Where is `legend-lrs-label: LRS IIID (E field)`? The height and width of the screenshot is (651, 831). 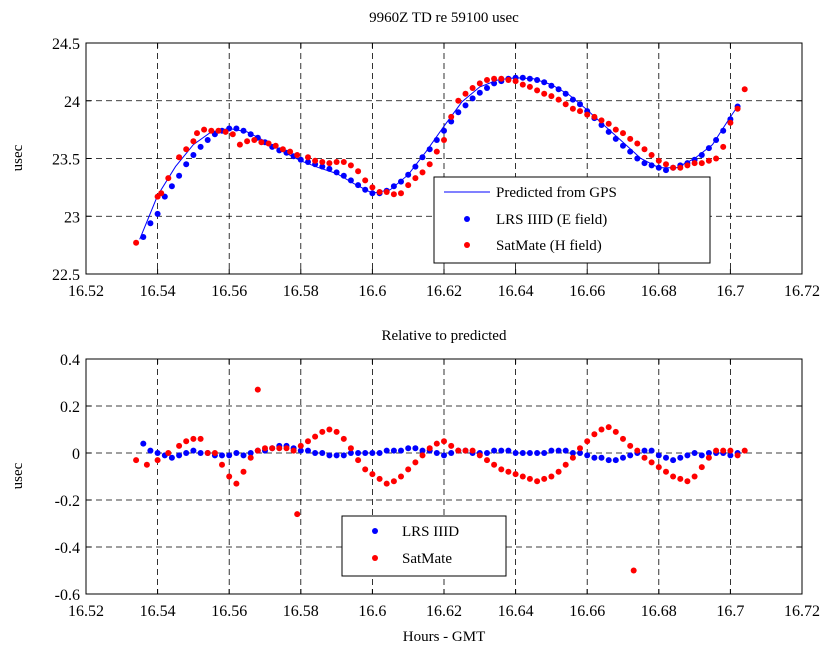
legend-lrs-label: LRS IIID (E field) is located at coordinates (551, 220).